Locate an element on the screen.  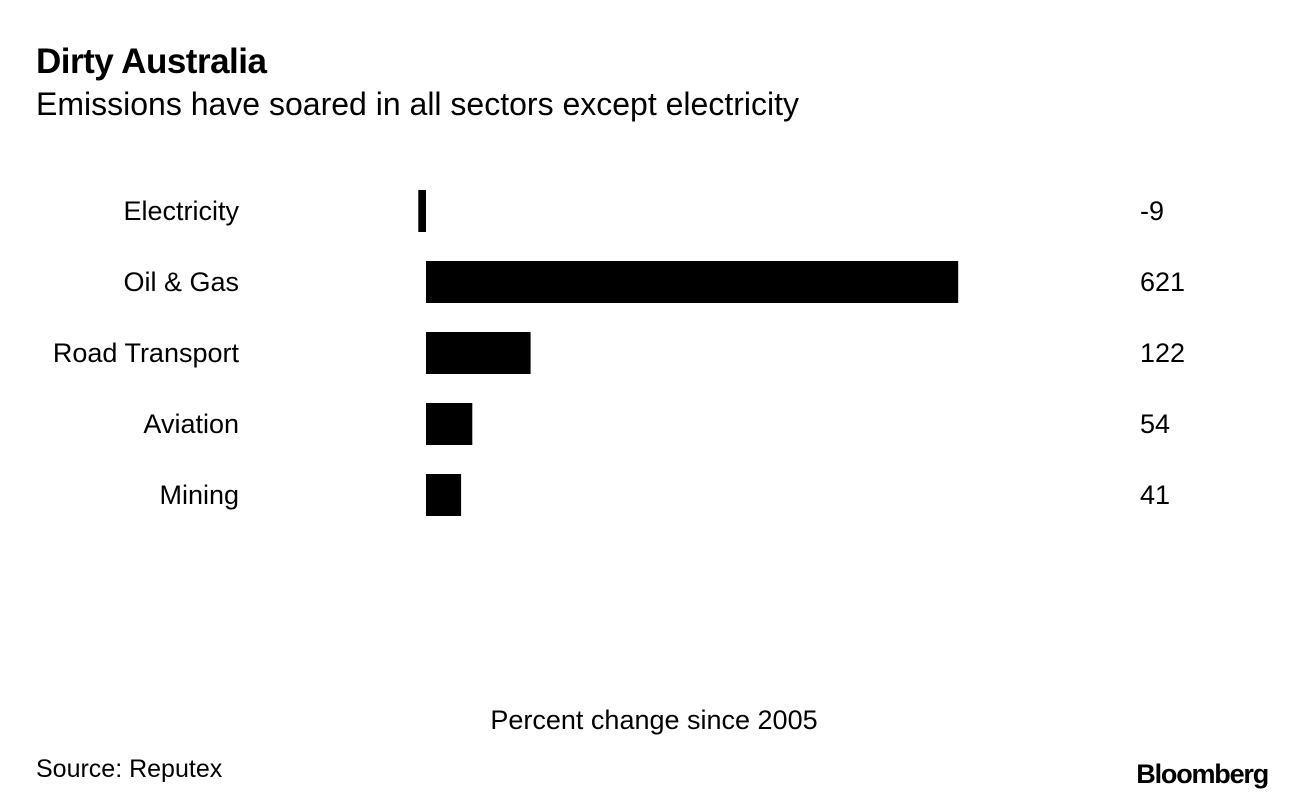
category-label-oil-and-gas: Oil & Gas is located at coordinates (181, 282).